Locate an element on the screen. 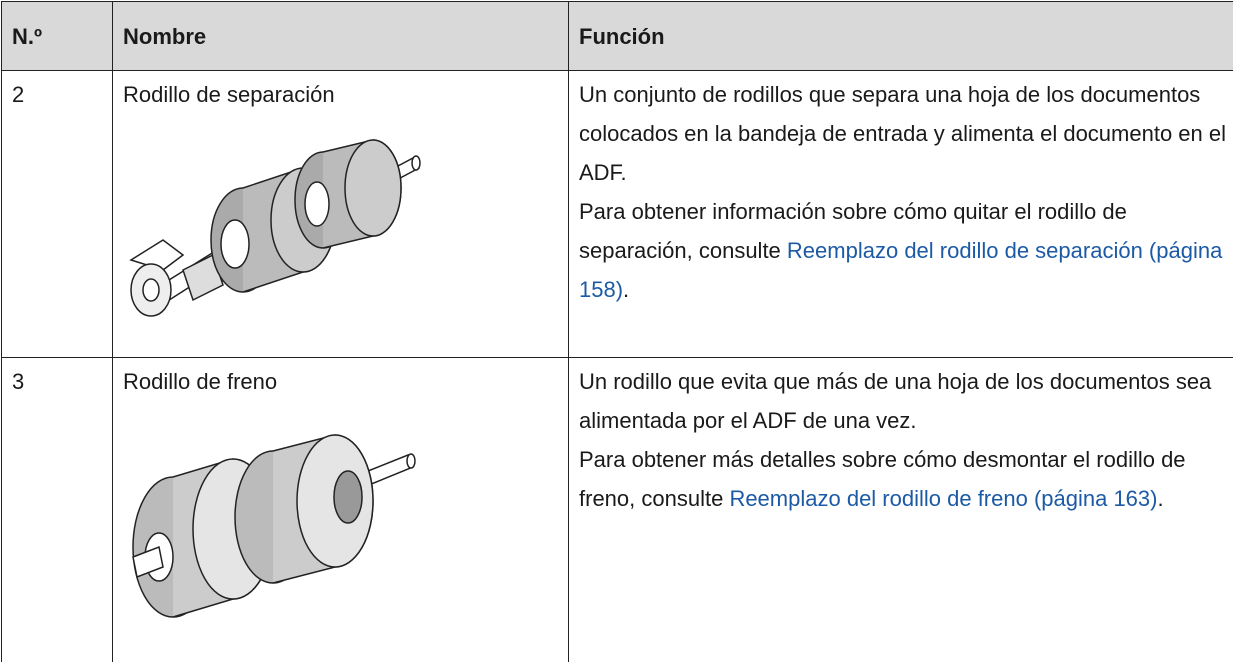  header-cell: N.º is located at coordinates (57, 36).